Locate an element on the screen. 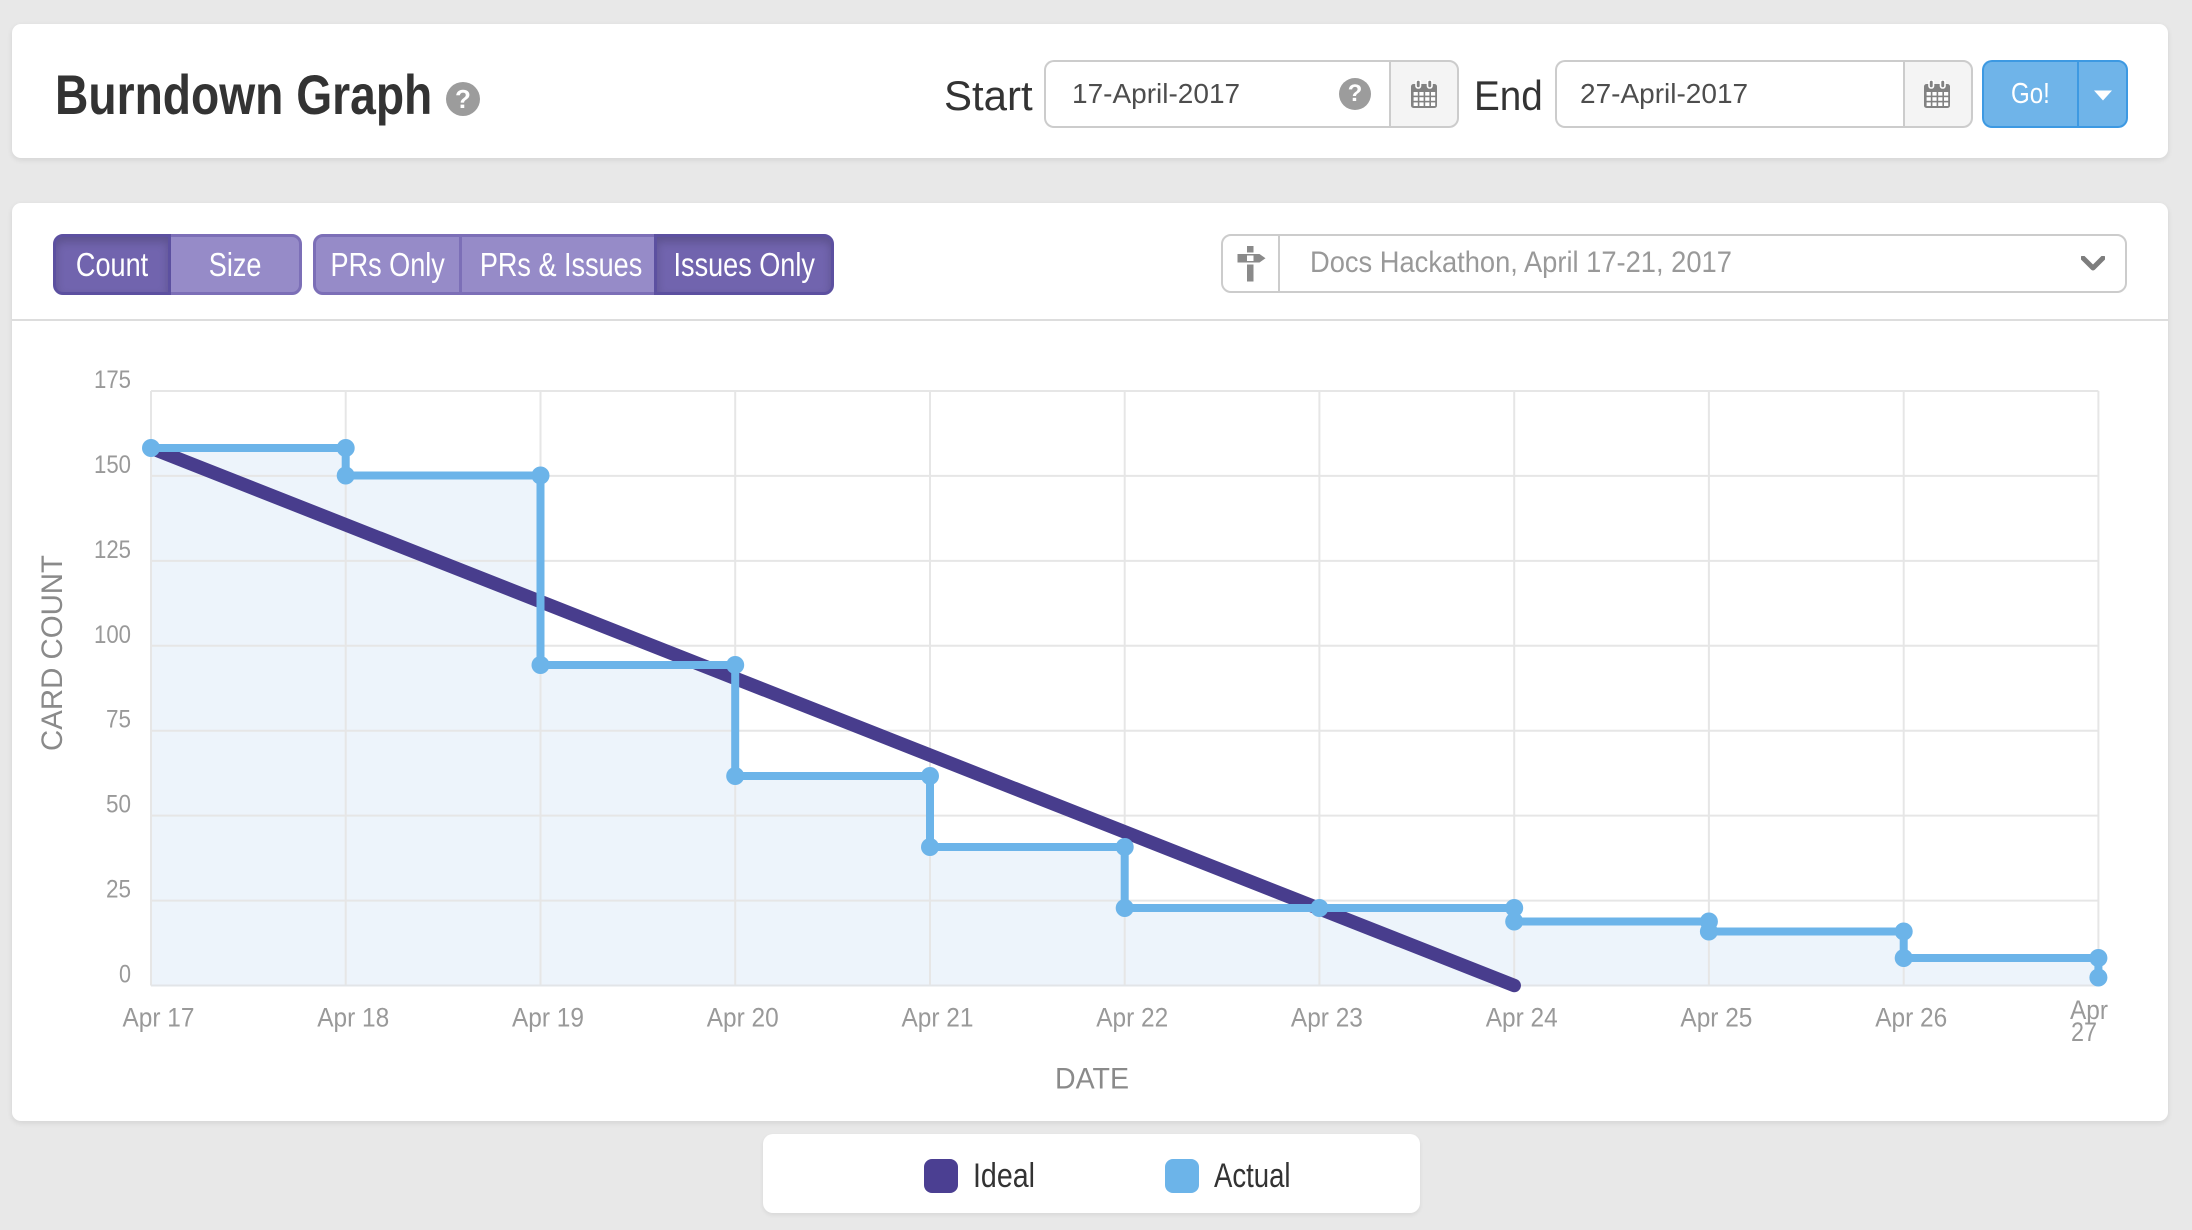 Image resolution: width=2192 pixels, height=1230 pixels. svg-text: Apr is located at coordinates (2089, 1010).